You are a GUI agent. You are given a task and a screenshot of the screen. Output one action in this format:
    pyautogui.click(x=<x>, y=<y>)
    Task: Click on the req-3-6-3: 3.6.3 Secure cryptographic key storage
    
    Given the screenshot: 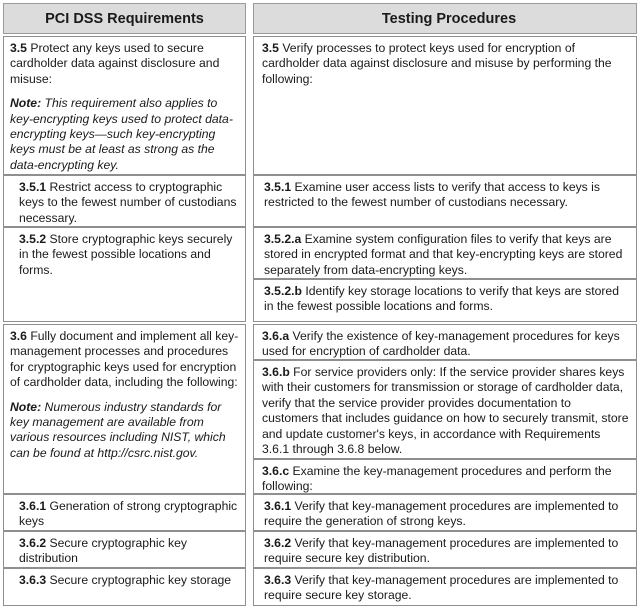 What is the action you would take?
    pyautogui.click(x=124, y=587)
    